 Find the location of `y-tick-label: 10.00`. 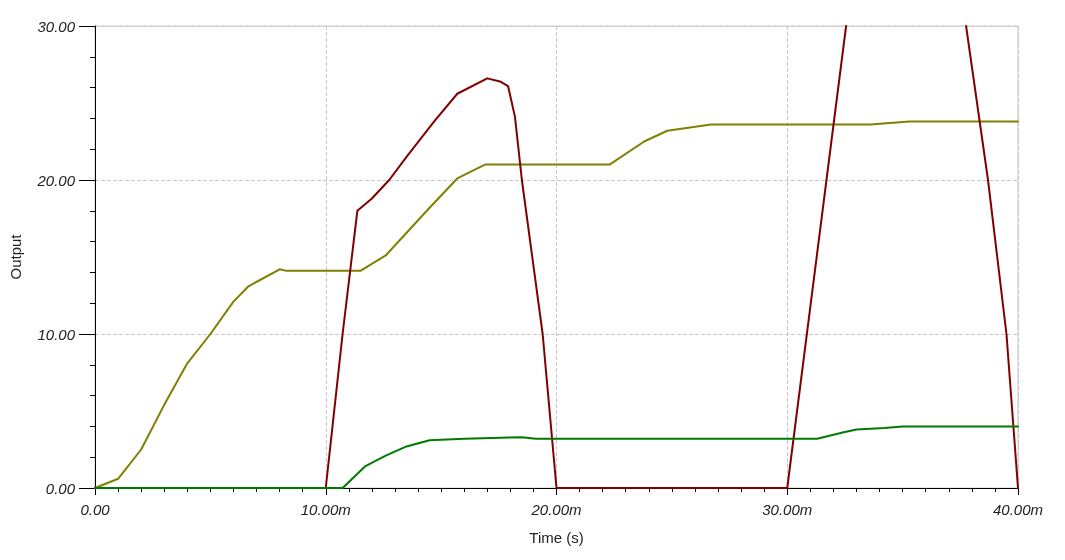

y-tick-label: 10.00 is located at coordinates (56, 334).